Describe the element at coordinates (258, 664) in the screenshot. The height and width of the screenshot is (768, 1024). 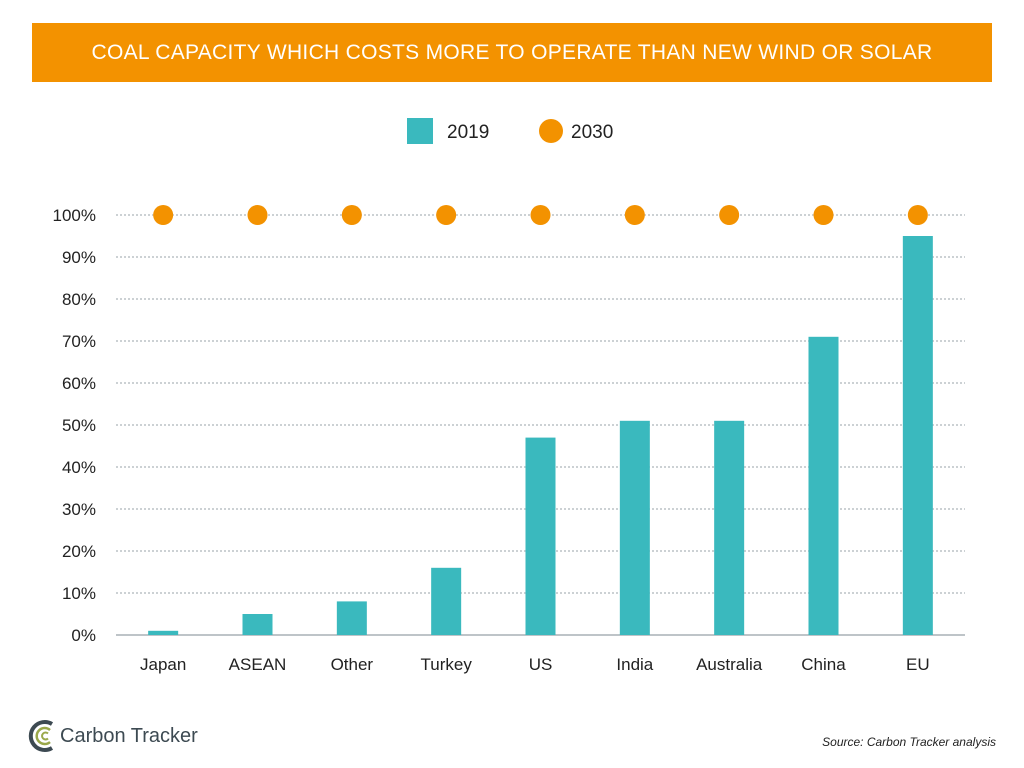
I see `x-tick-label: ASEAN` at that location.